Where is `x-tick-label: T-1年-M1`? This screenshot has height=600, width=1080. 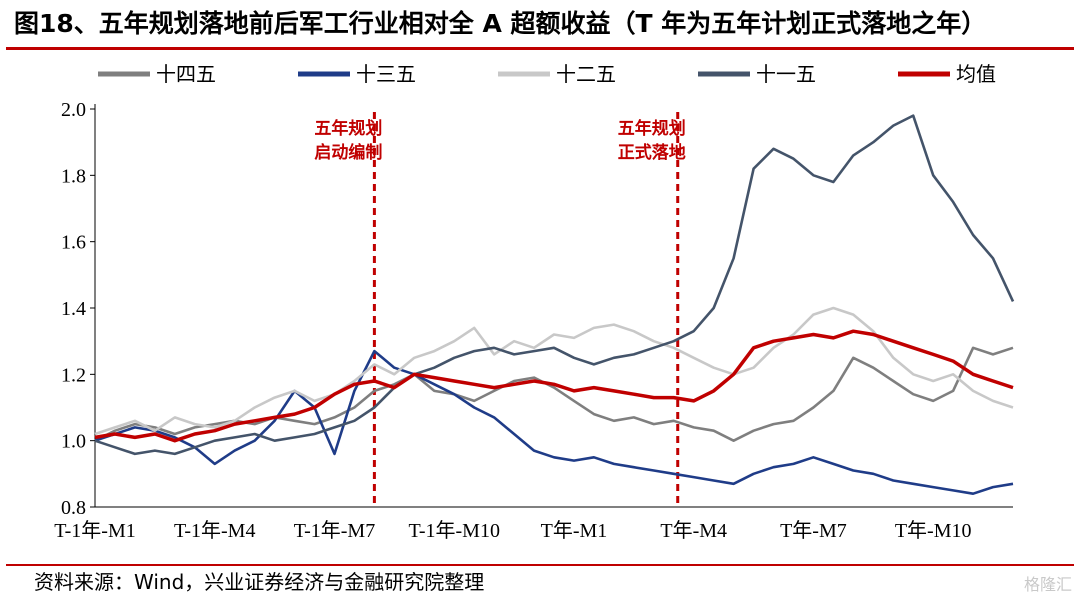
x-tick-label: T-1年-M1 is located at coordinates (94, 530).